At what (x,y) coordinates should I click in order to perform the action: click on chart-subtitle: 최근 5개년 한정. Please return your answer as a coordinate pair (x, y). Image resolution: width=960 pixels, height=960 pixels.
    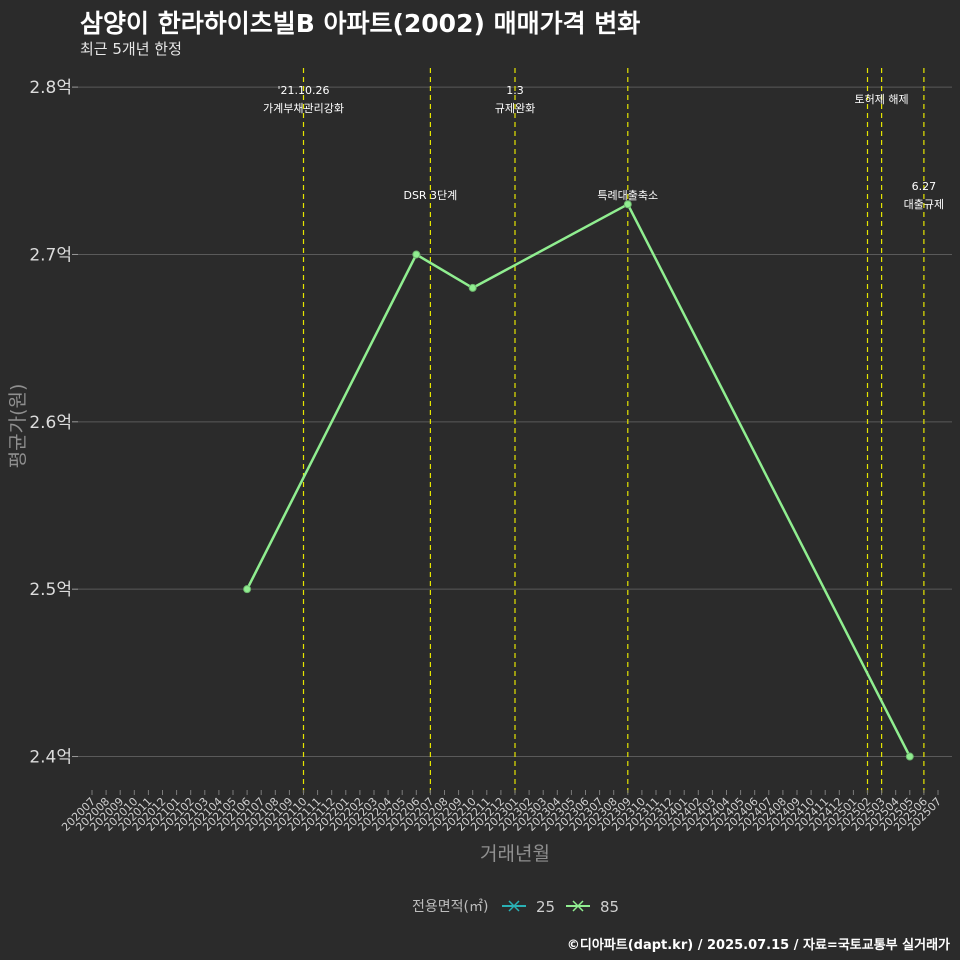
    Looking at the image, I should click on (131, 49).